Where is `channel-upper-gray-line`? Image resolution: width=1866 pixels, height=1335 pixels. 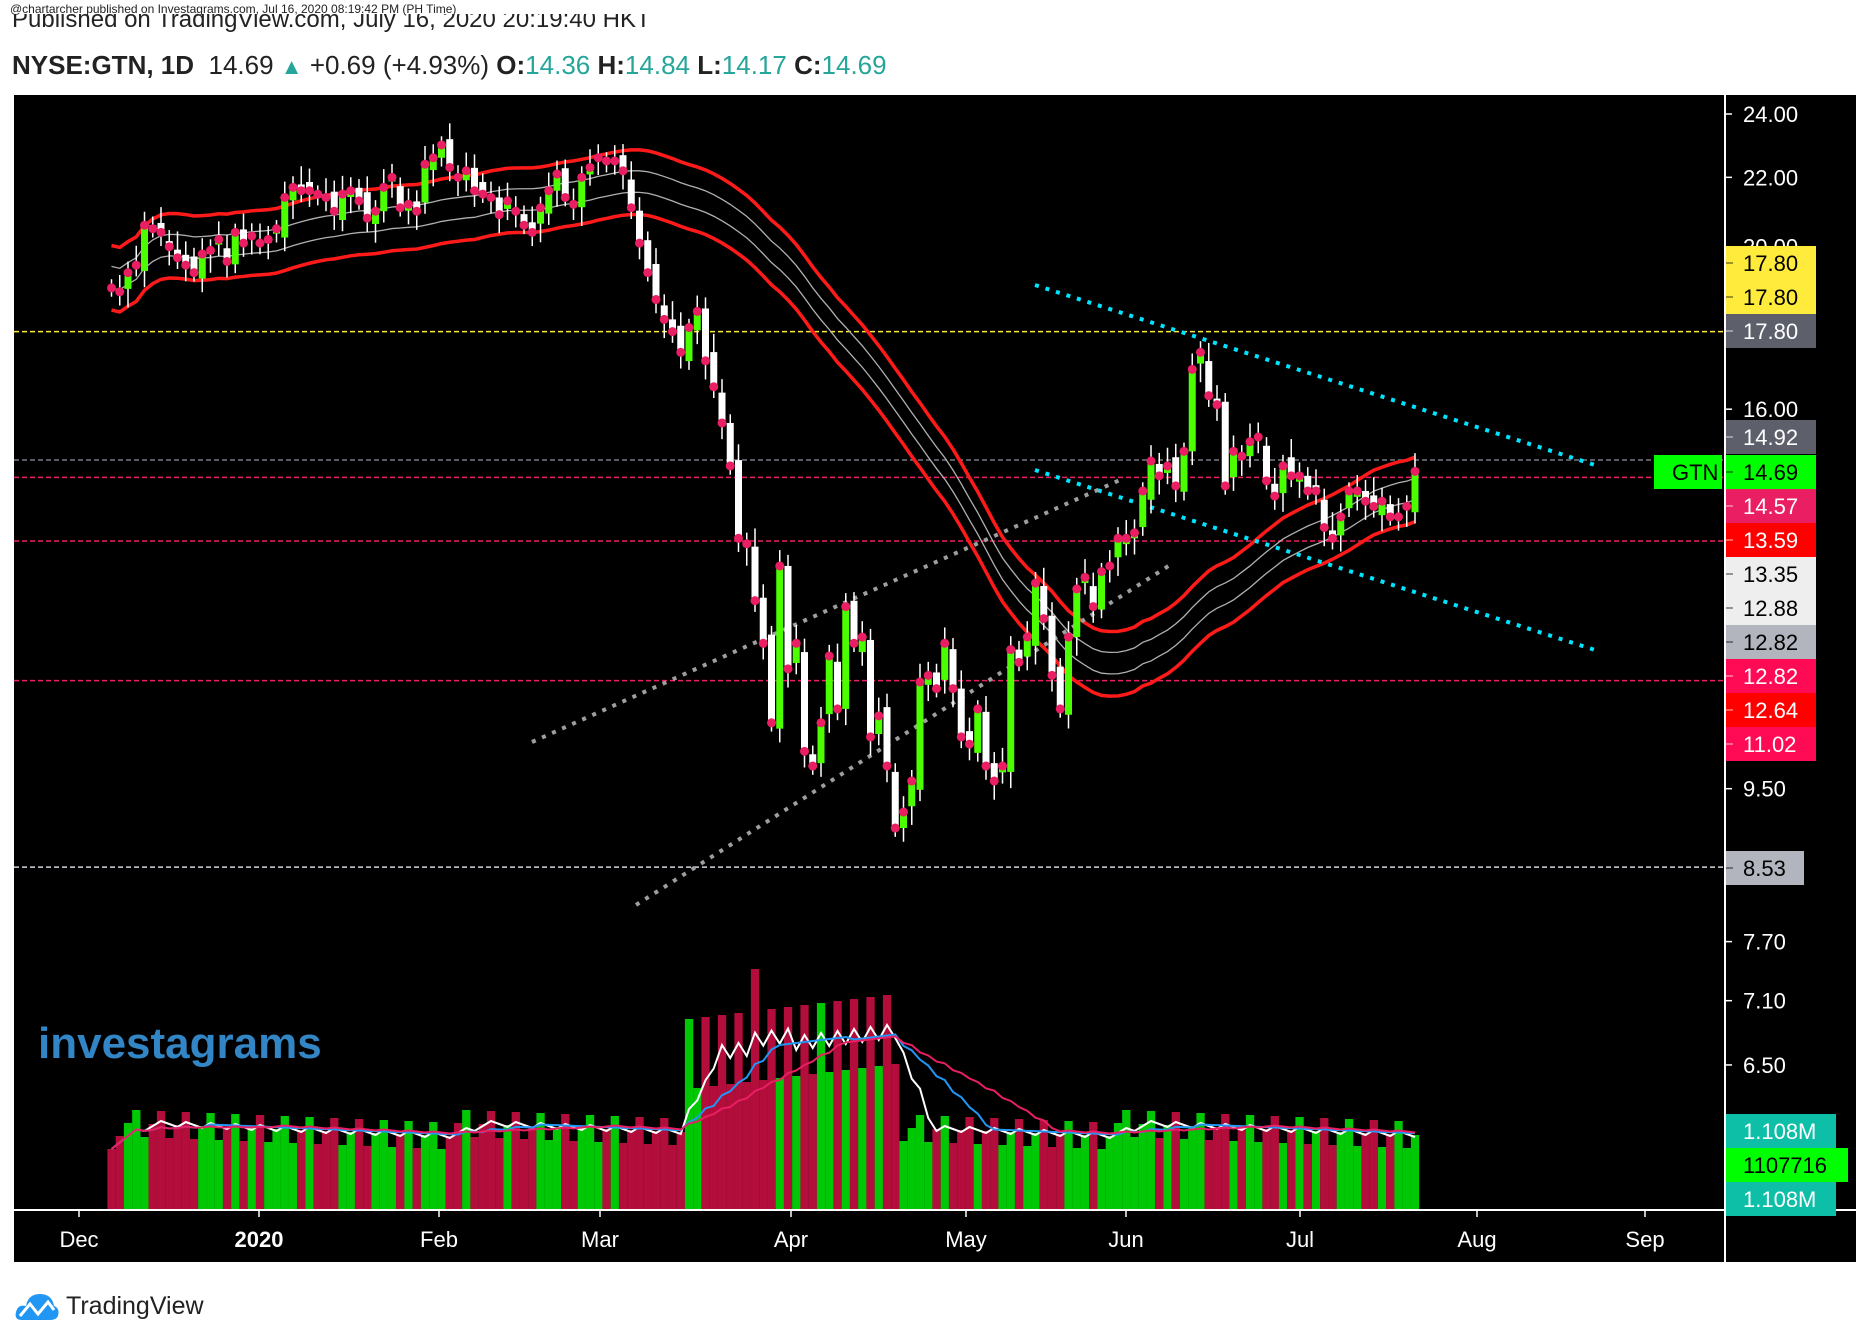
channel-upper-gray-line is located at coordinates (826, 611).